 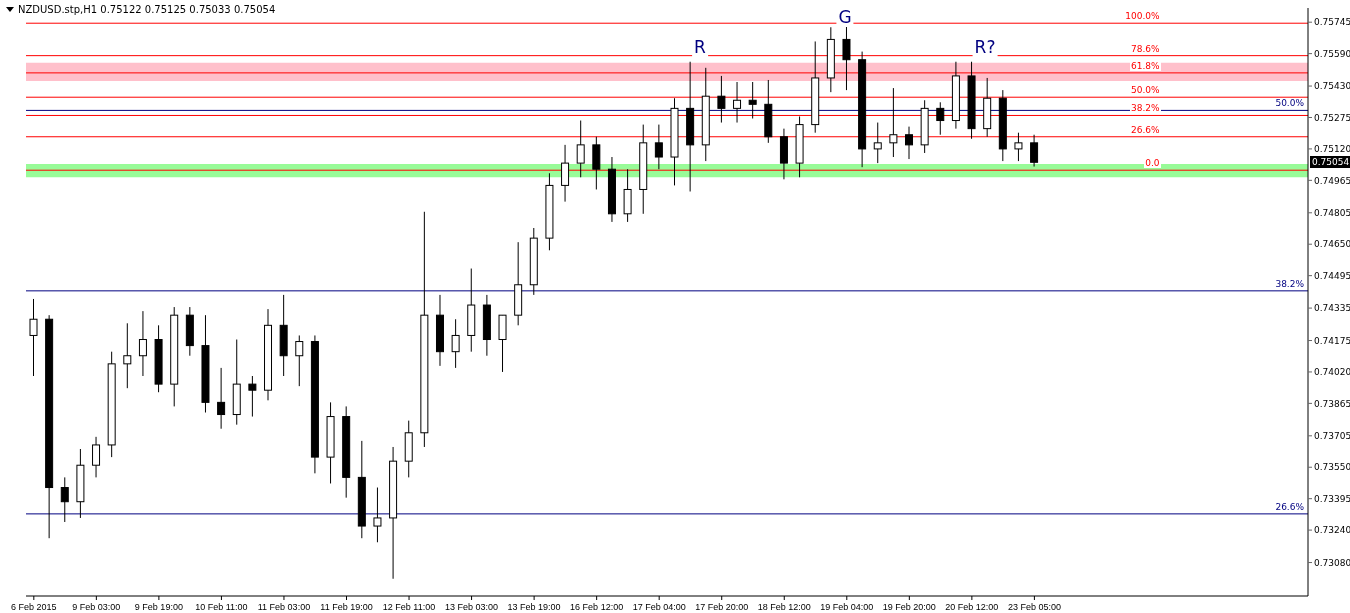 I want to click on x-tick-label: 17 Feb 20:00, so click(x=722, y=607).